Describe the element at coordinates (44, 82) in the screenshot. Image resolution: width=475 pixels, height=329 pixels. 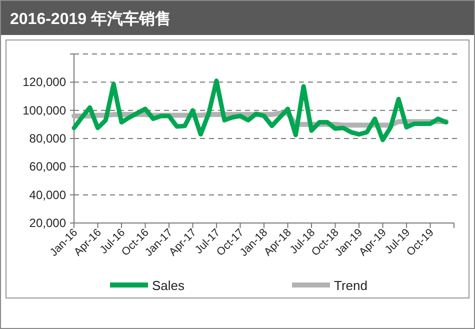
I see `y-tick-label: 120,000` at that location.